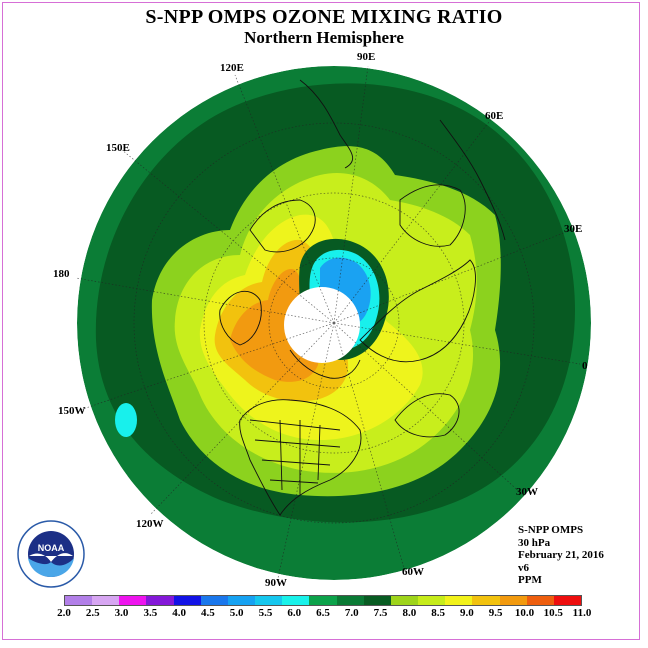 This screenshot has height=648, width=648. I want to click on lon-label-150e: 150E, so click(118, 148).